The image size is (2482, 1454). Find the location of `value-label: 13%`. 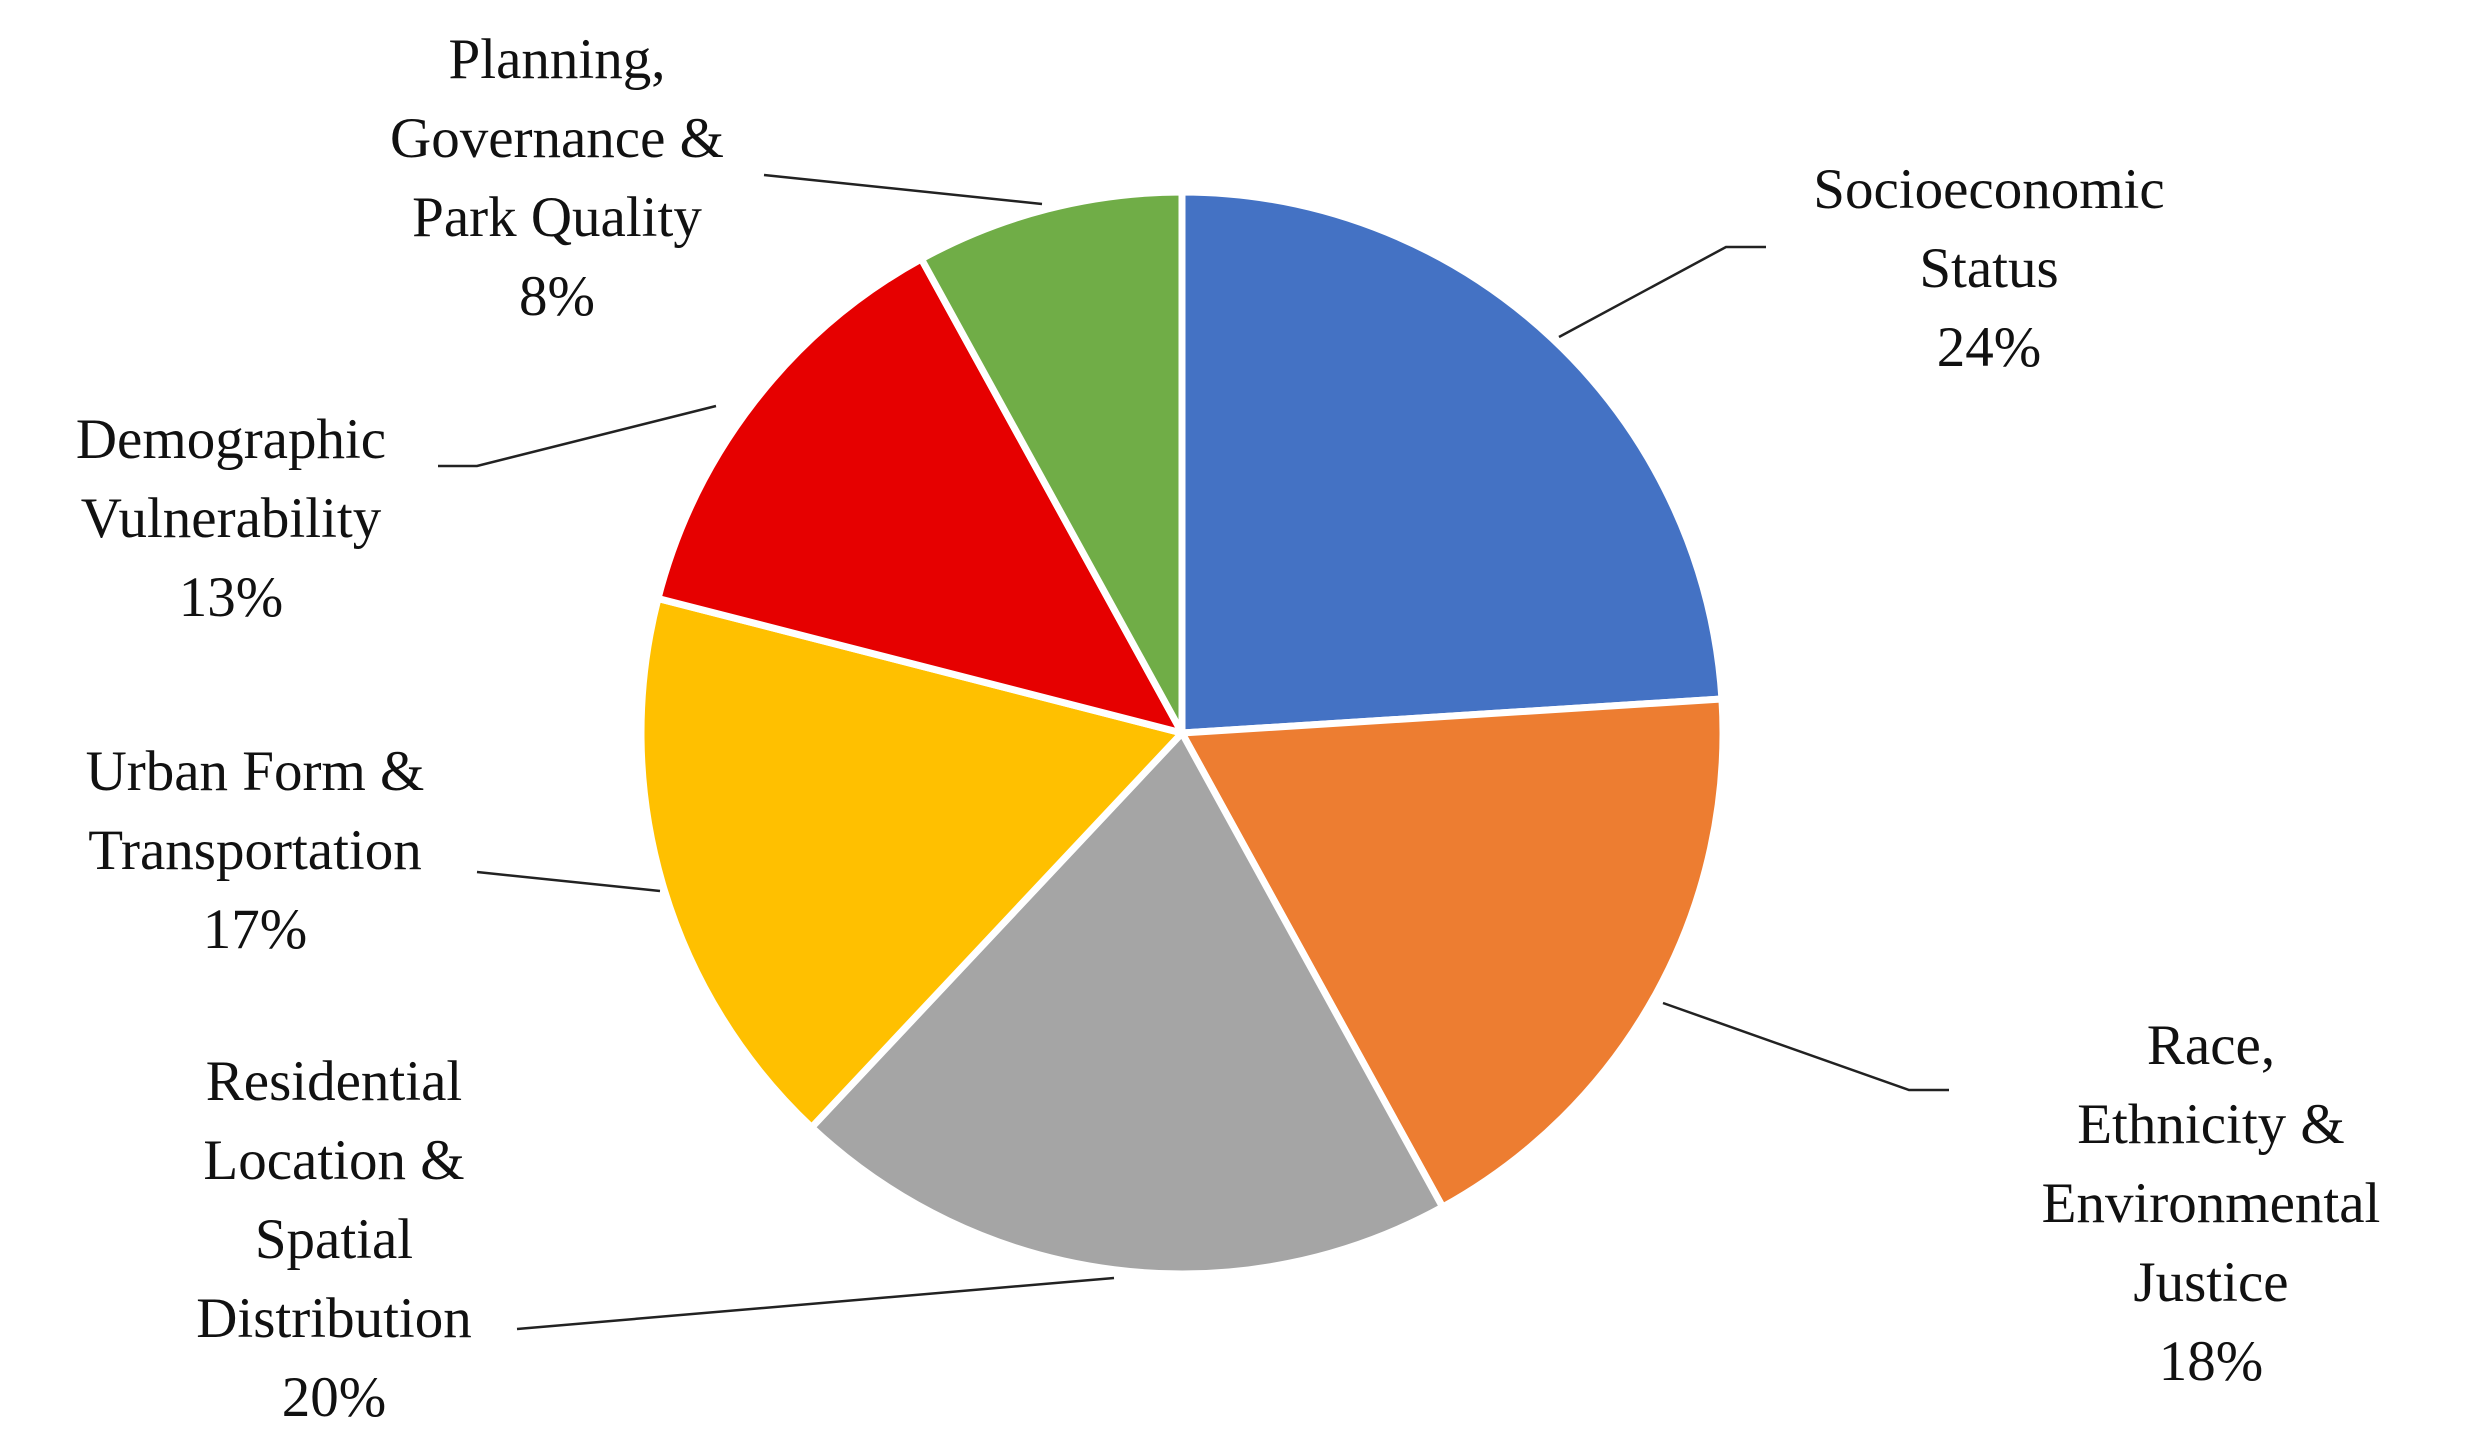

value-label: 13% is located at coordinates (231, 597).